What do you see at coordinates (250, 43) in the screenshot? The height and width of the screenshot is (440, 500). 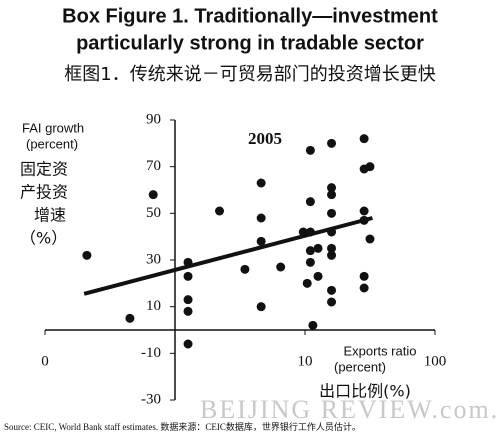 I see `chart-title: particularly strong in tradable sector` at bounding box center [250, 43].